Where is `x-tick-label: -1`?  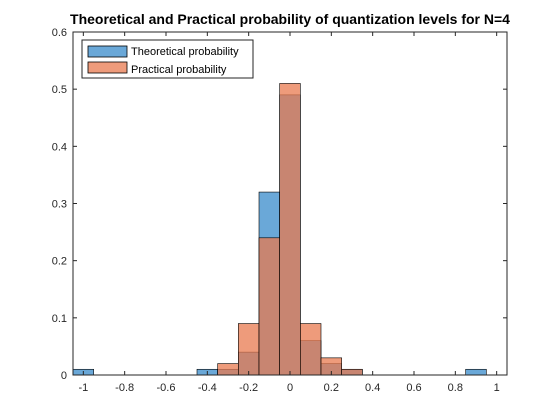
x-tick-label: -1 is located at coordinates (83, 388).